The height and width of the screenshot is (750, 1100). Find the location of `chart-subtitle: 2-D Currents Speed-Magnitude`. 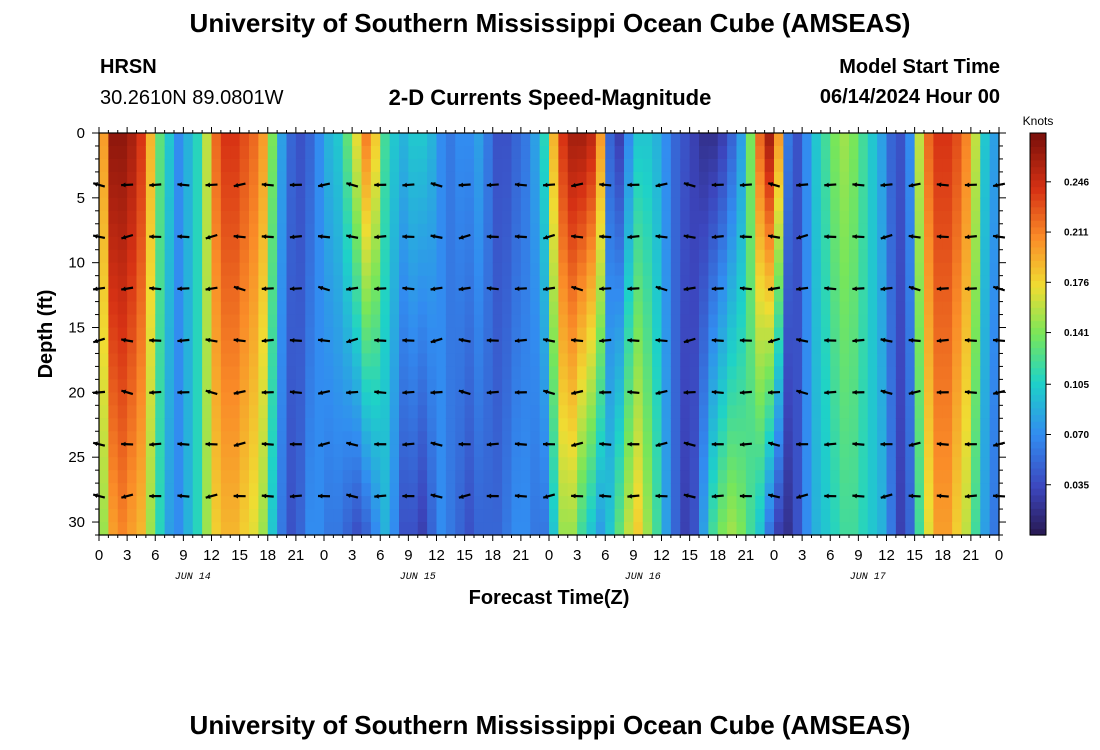

chart-subtitle: 2-D Currents Speed-Magnitude is located at coordinates (550, 97).